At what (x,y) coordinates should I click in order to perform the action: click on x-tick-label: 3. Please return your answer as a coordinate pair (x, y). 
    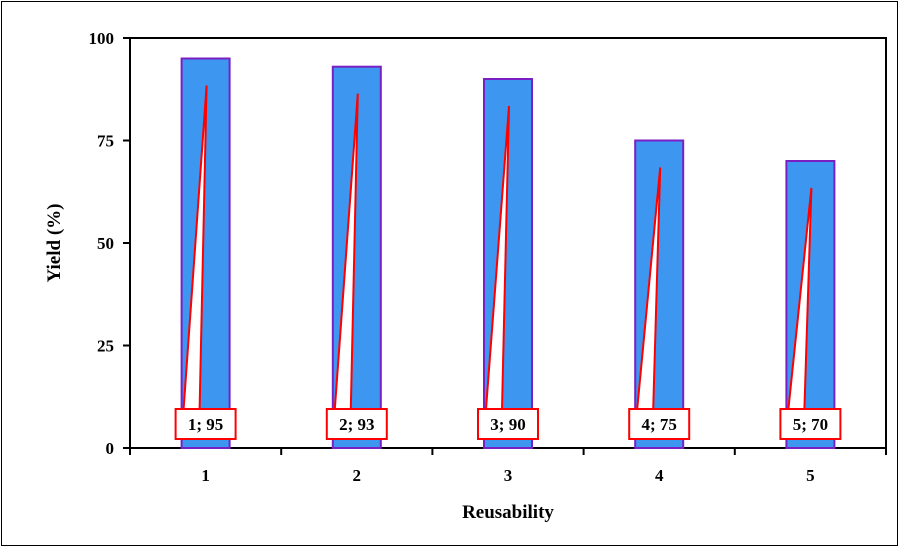
    Looking at the image, I should click on (508, 475).